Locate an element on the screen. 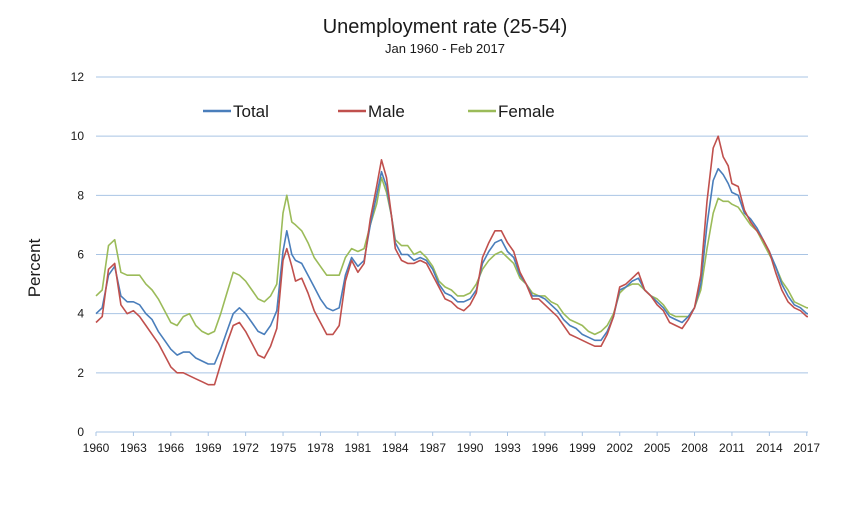 This screenshot has height=521, width=865. x-tick-label: 2005 is located at coordinates (657, 448).